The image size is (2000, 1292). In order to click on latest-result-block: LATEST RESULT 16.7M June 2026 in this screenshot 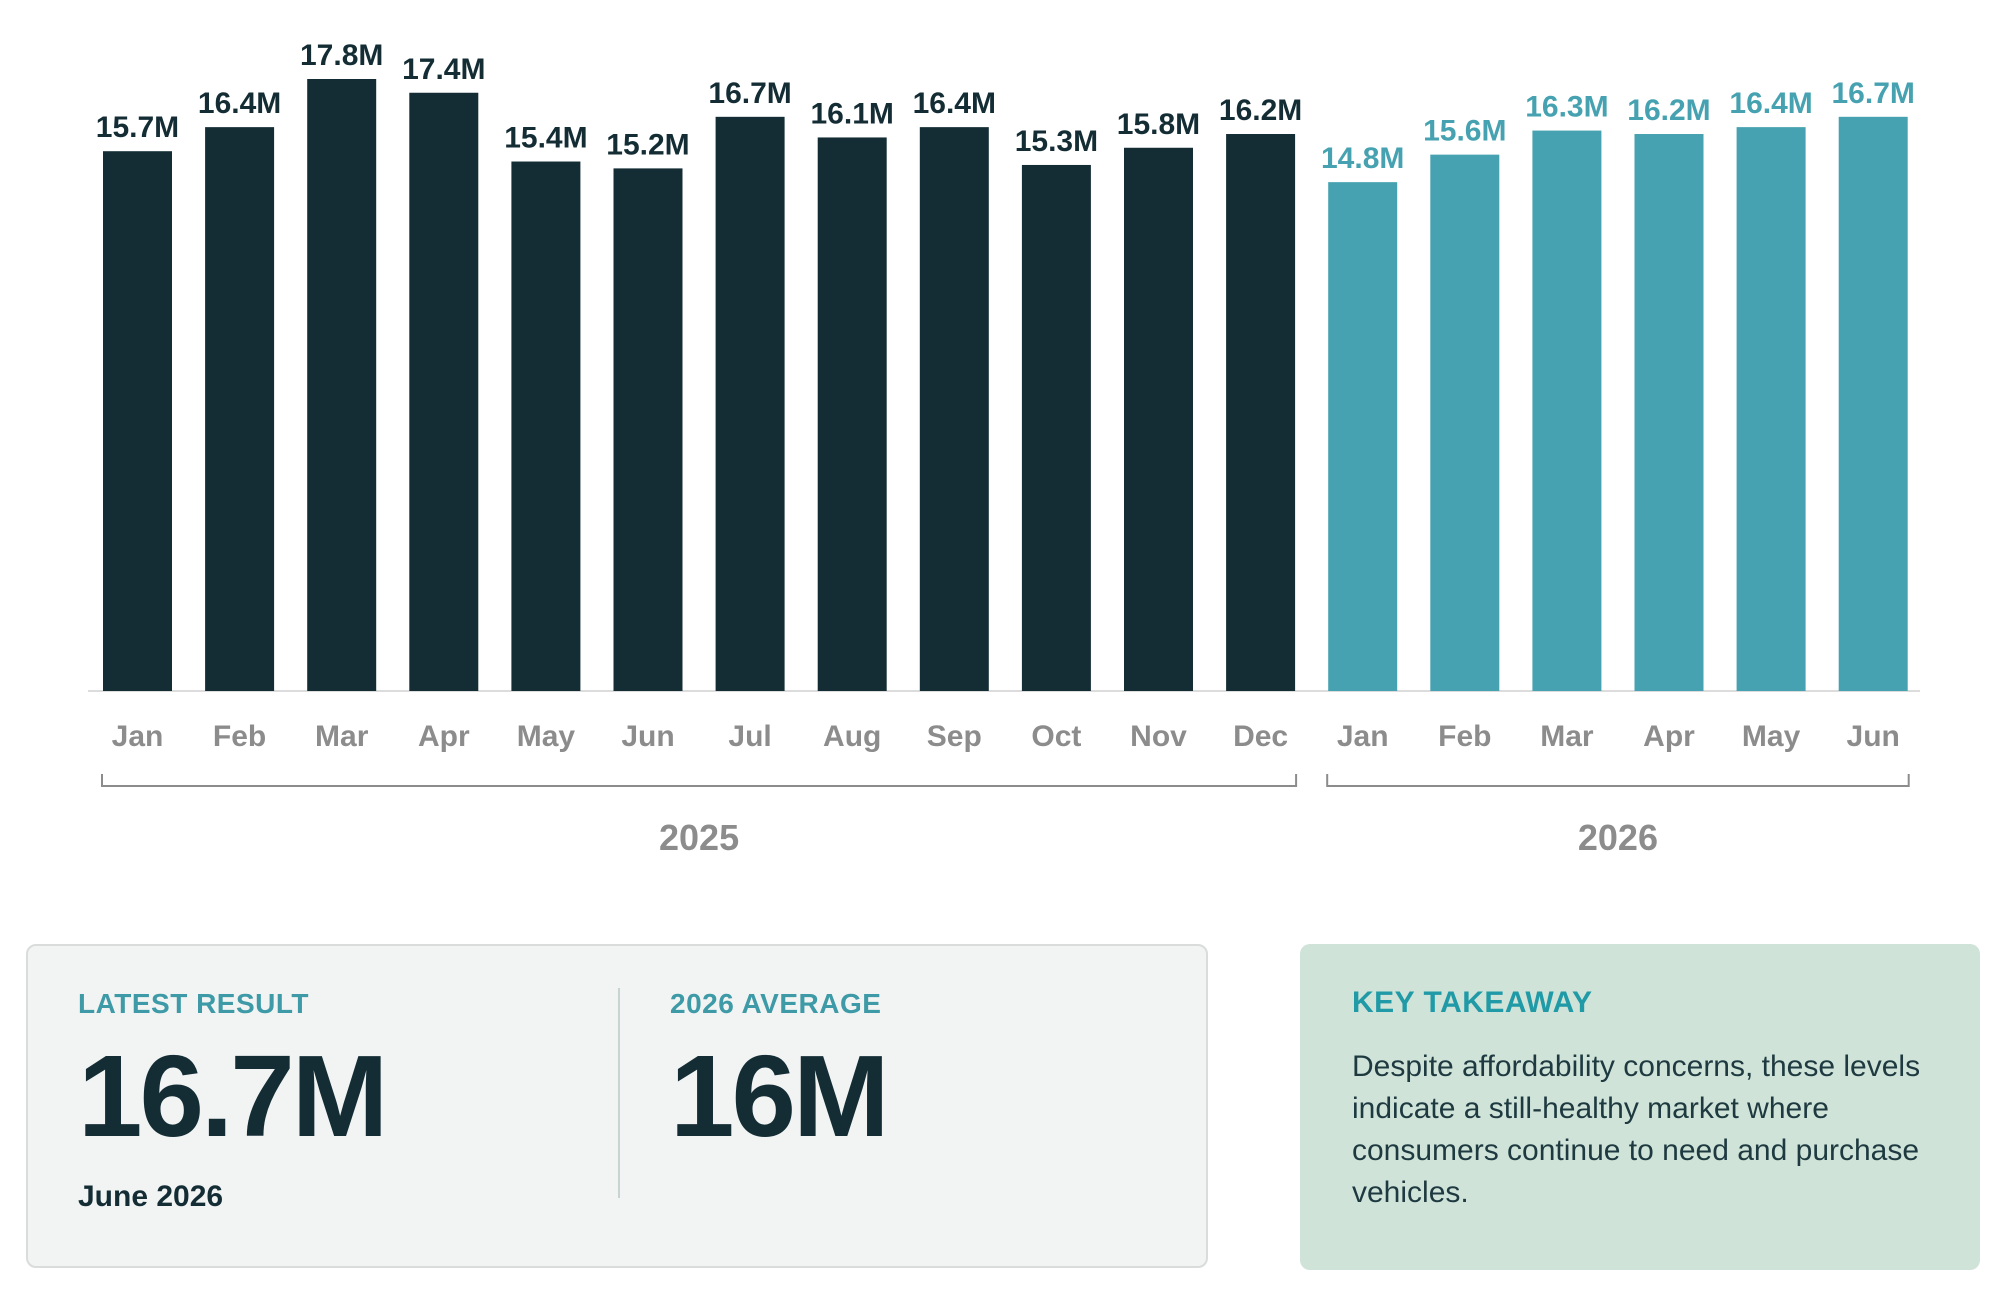, I will do `click(233, 1101)`.